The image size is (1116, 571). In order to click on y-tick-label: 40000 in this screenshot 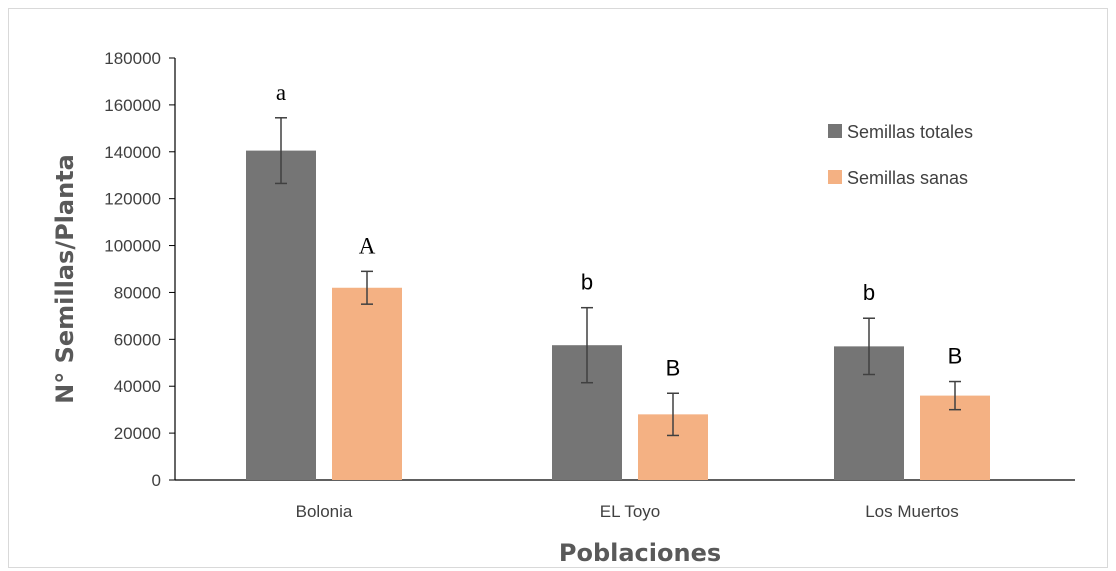, I will do `click(137, 386)`.